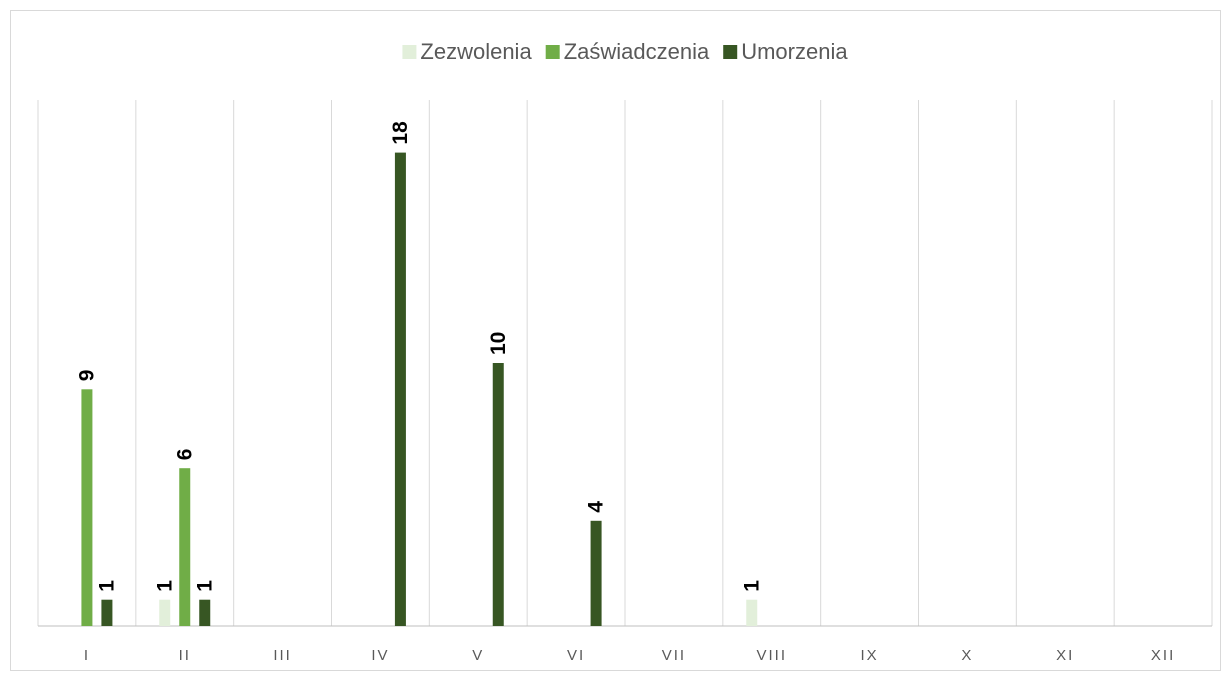  Describe the element at coordinates (869, 655) in the screenshot. I see `x-tick-label: IX` at that location.